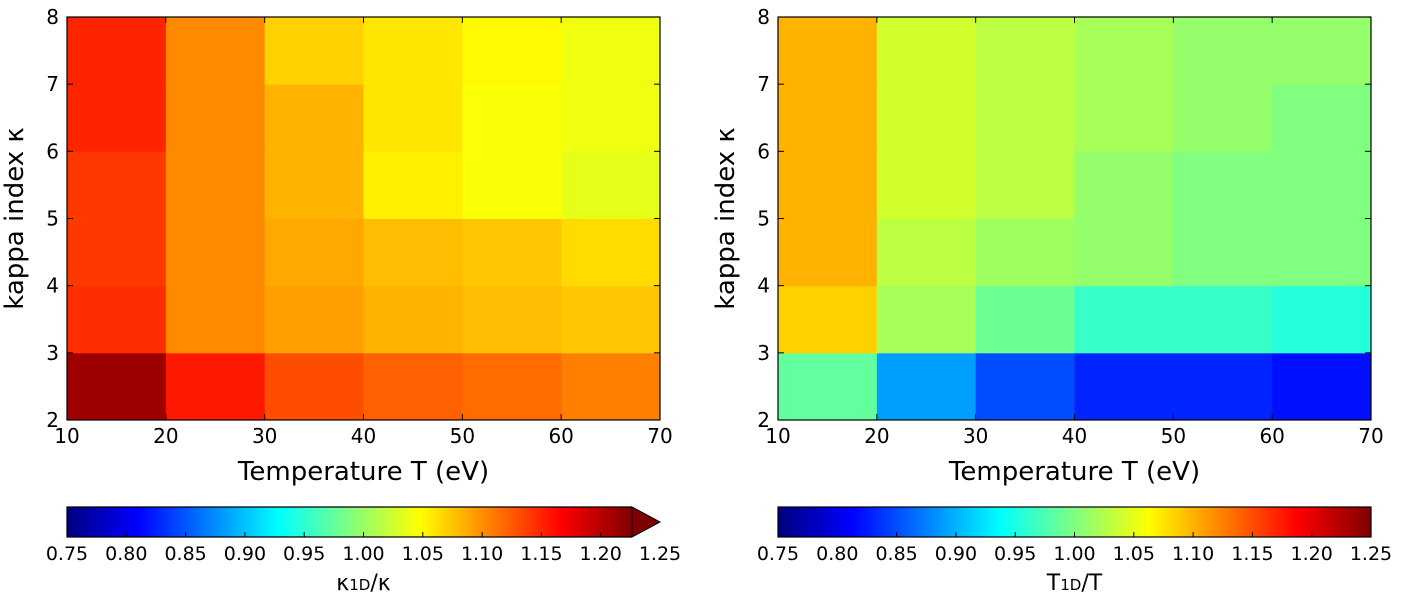  Describe the element at coordinates (1053, 583) in the screenshot. I see `colorbar-label-main: T` at that location.